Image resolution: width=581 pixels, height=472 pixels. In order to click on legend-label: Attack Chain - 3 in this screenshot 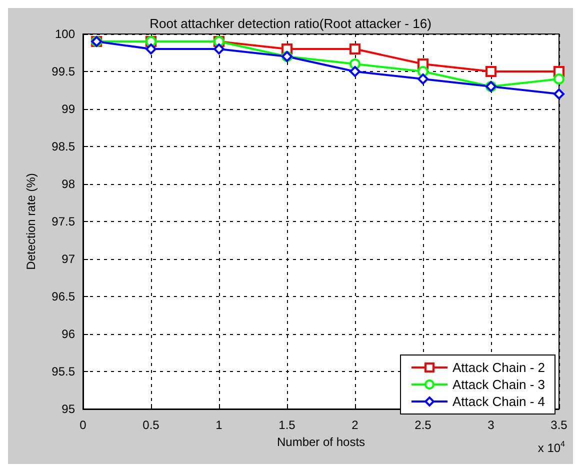, I will do `click(499, 384)`.